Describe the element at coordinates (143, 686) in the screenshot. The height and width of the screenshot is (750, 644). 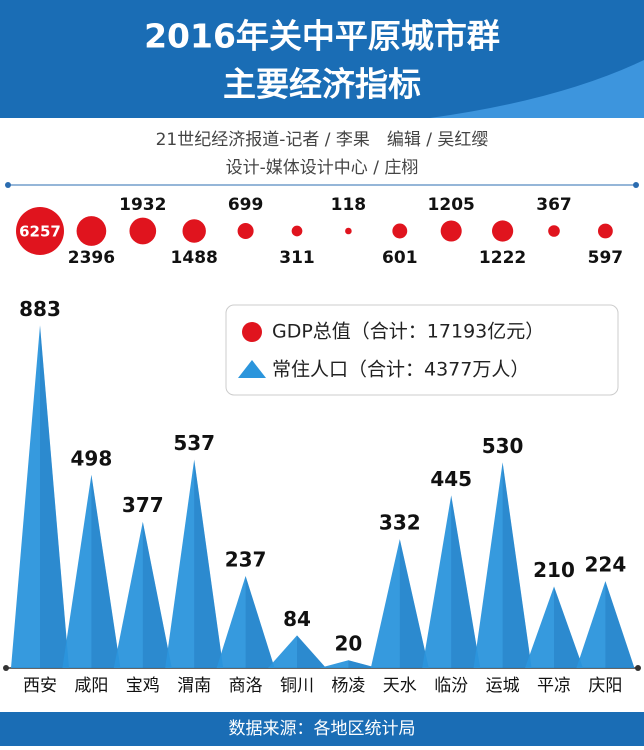
I see `category-label: 宝鸡` at that location.